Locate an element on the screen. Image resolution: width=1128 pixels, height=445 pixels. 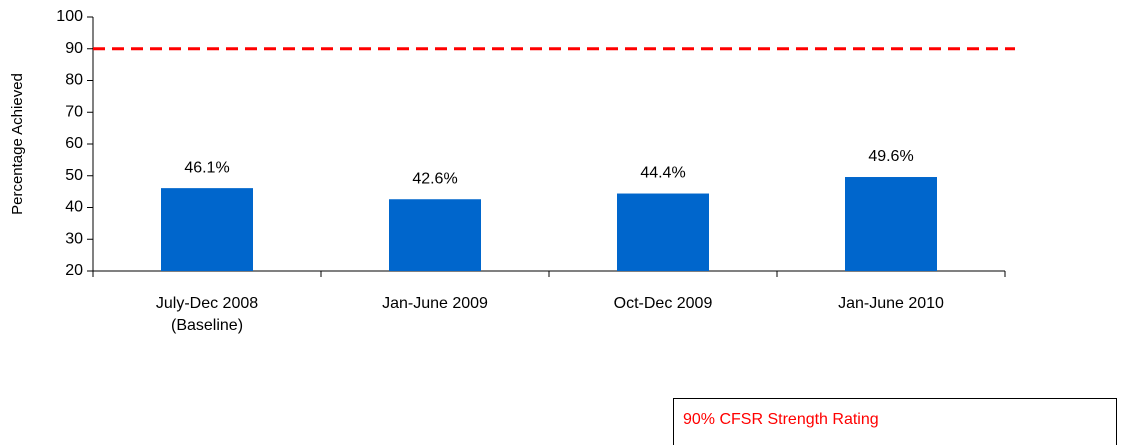
x-tick-label: Jan-June 2010 is located at coordinates (891, 303).